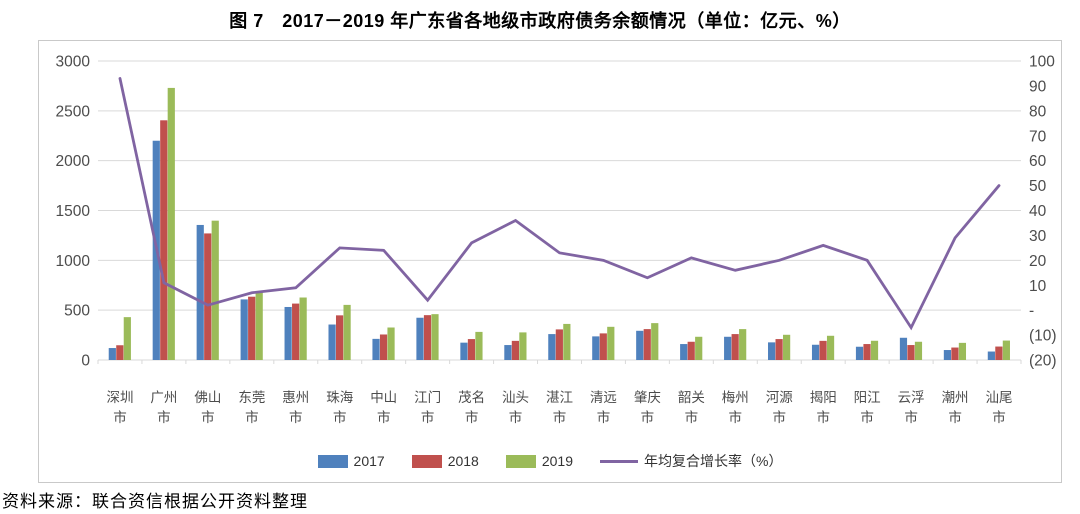 The height and width of the screenshot is (514, 1080). What do you see at coordinates (1031, 311) in the screenshot?
I see `right-axis-label: -` at bounding box center [1031, 311].